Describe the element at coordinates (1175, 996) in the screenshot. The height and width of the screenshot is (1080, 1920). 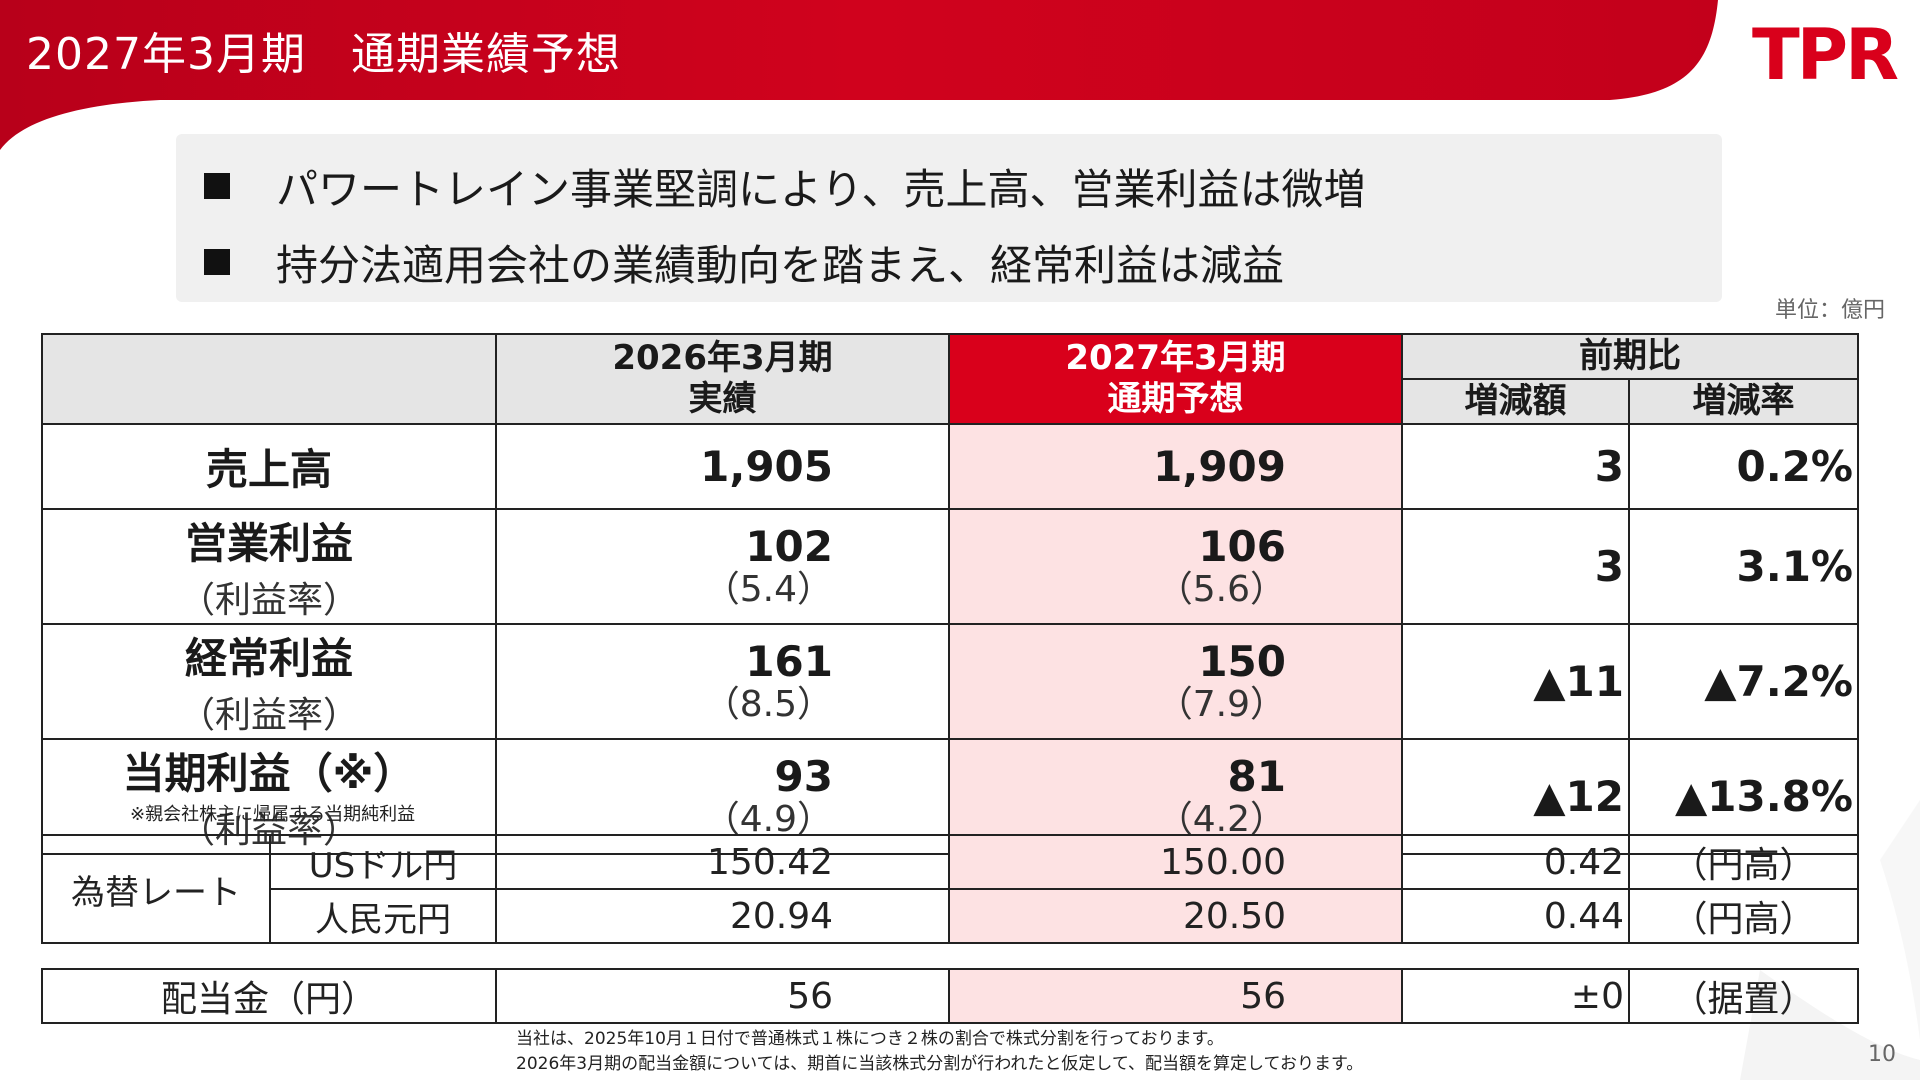
I see `dividend-forecast: 56` at that location.